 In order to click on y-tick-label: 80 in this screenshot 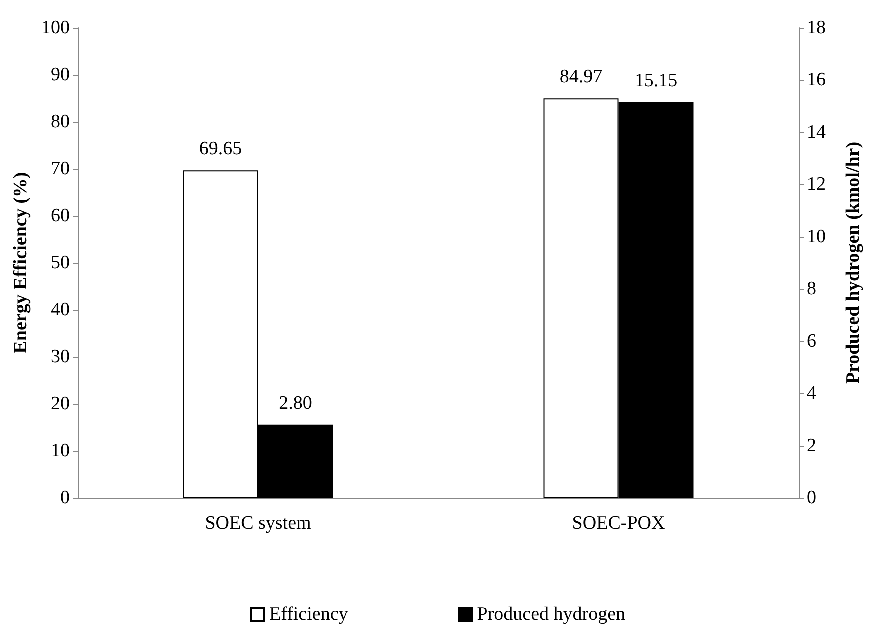, I will do `click(60, 122)`.